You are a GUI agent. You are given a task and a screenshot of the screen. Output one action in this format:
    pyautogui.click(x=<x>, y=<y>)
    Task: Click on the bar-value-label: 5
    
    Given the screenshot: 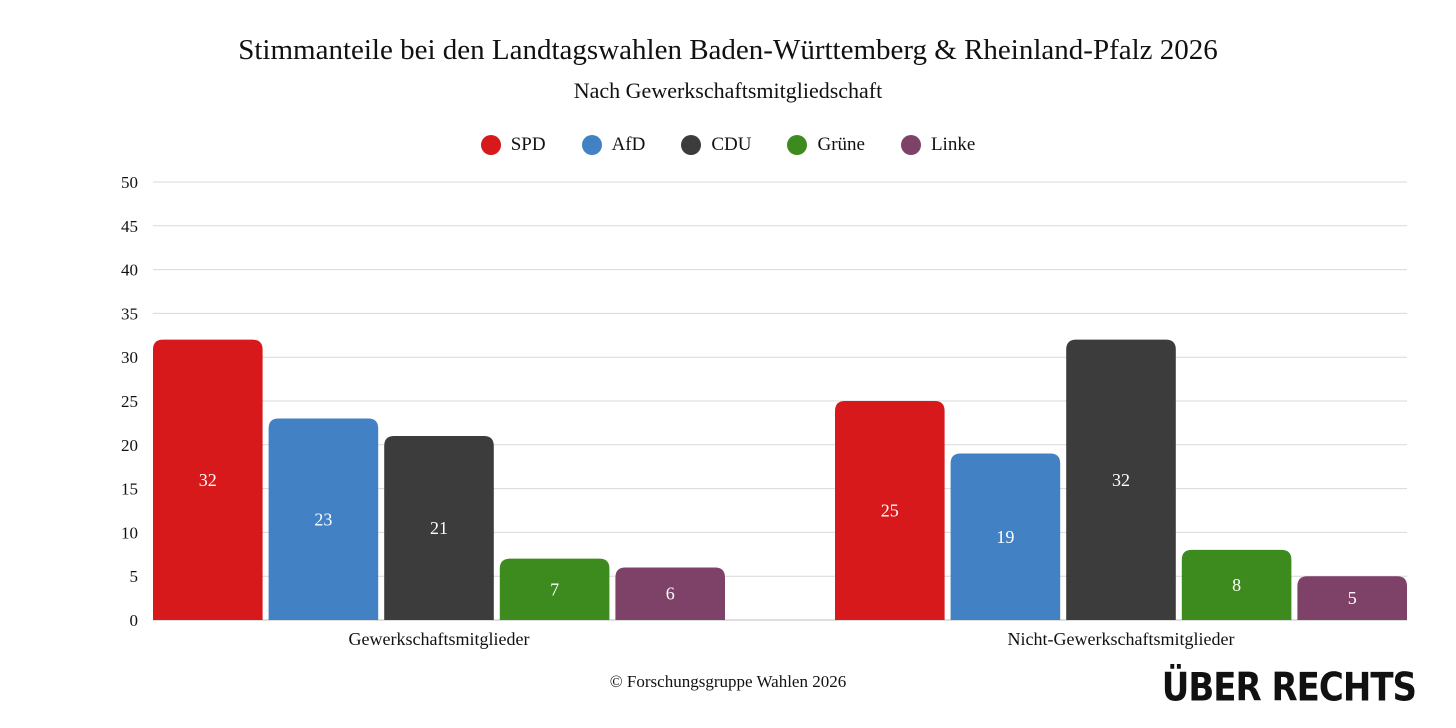 What is the action you would take?
    pyautogui.click(x=1352, y=598)
    